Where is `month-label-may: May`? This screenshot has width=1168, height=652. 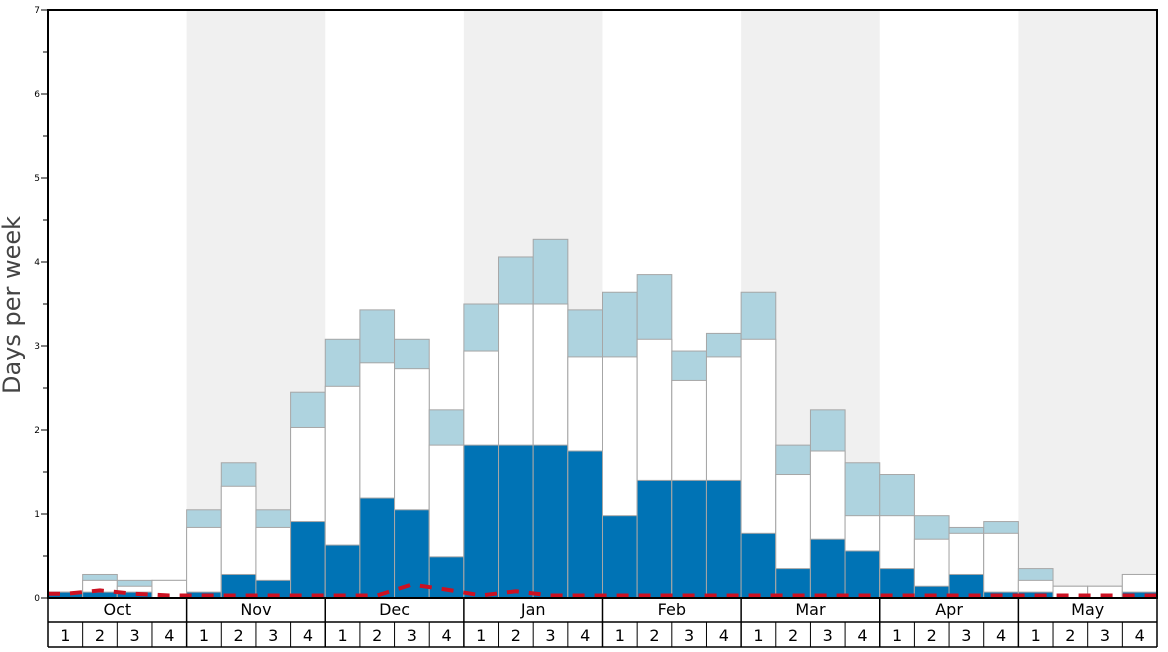
month-label-may: May is located at coordinates (1087, 609).